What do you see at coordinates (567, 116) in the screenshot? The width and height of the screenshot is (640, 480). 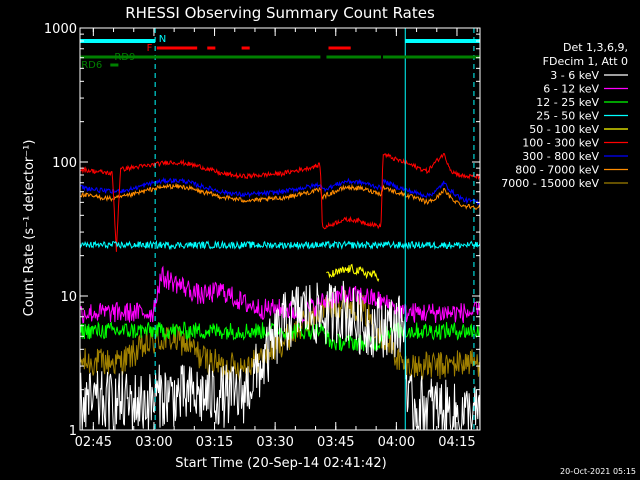 I see `legend-label-25-50-kev: 25 - 50 keV` at bounding box center [567, 116].